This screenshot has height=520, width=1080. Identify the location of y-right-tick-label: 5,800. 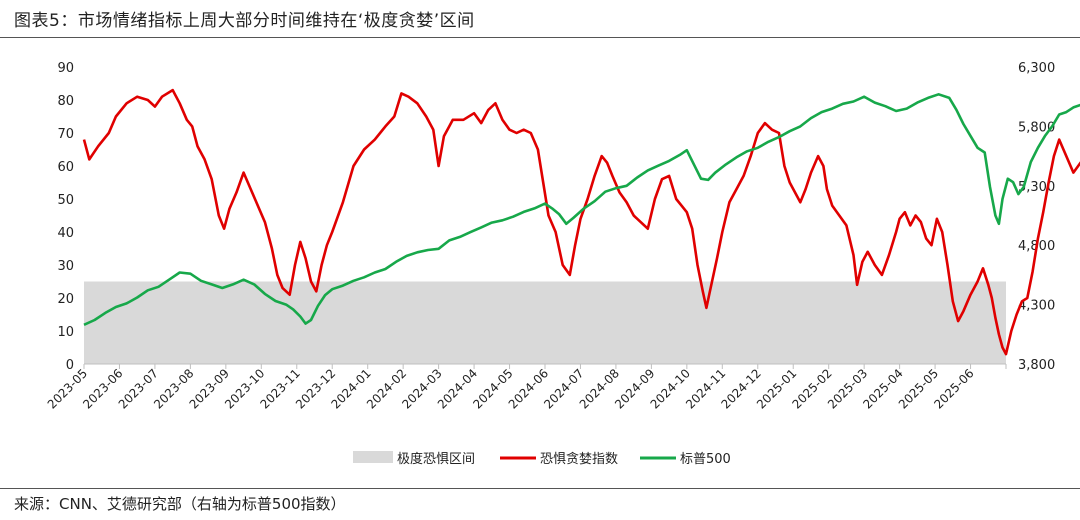
(1036, 127).